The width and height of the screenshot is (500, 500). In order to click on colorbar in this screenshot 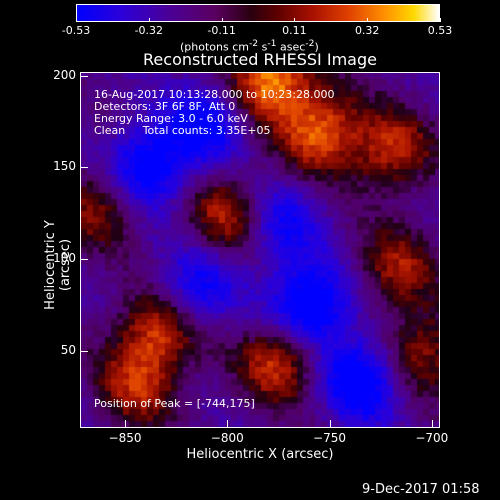, I will do `click(258, 13)`.